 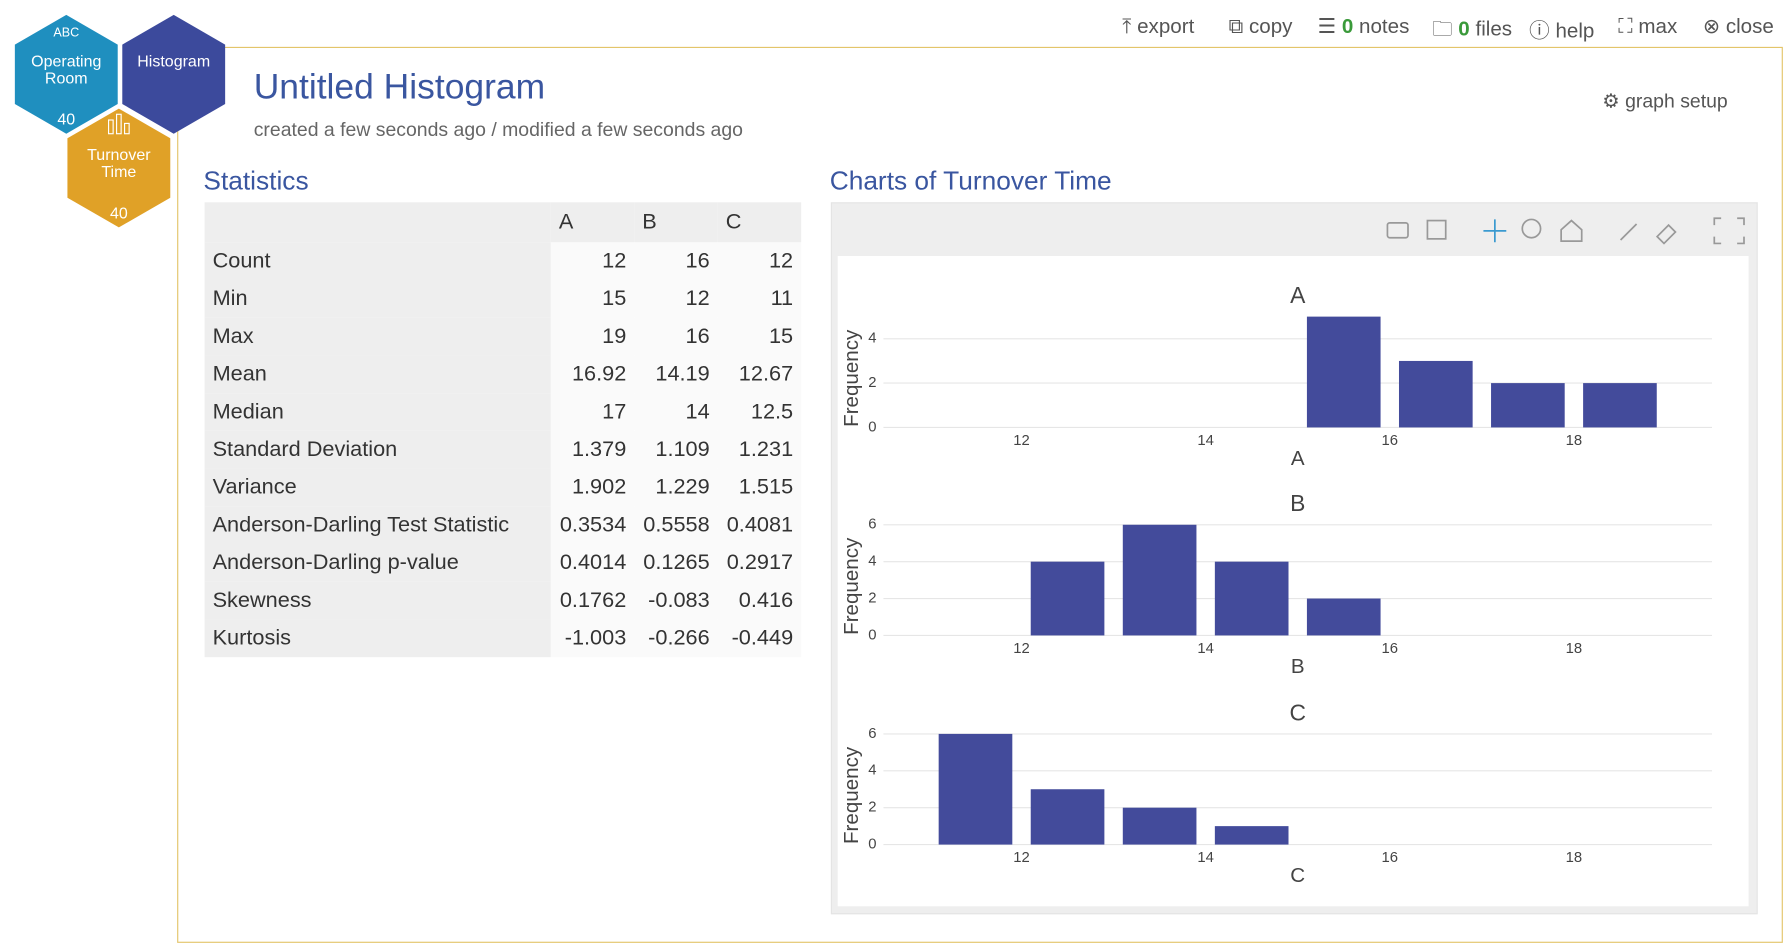 What do you see at coordinates (377, 525) in the screenshot?
I see `row-label: Anderson-Darling Test Statistic` at bounding box center [377, 525].